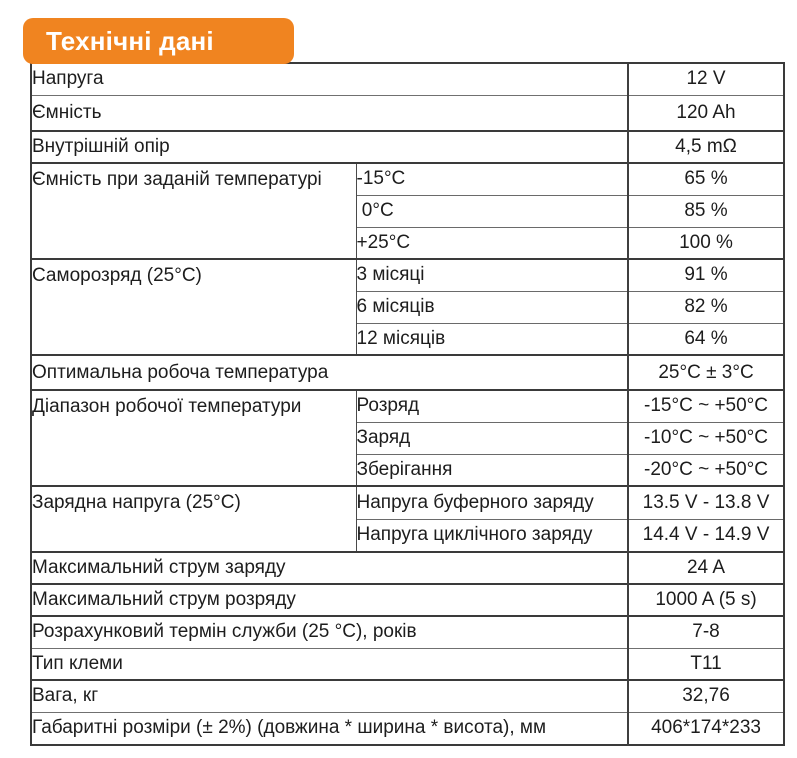  I want to click on spec-label: Діапазон робочої температури, so click(193, 437).